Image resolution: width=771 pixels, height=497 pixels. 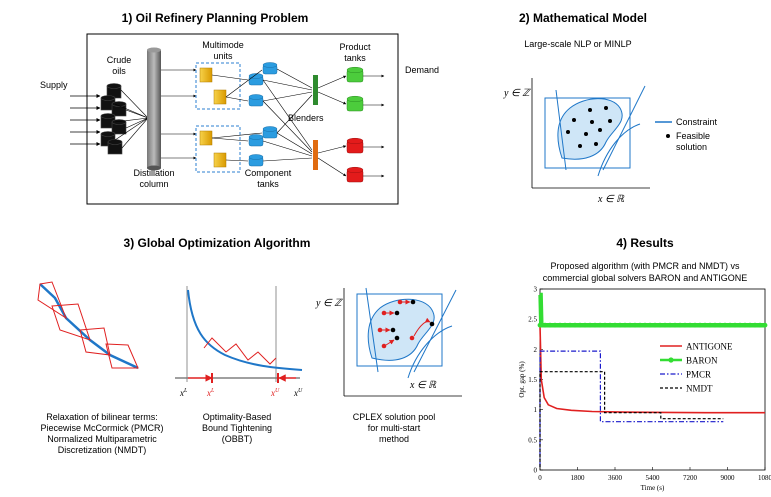 I want to click on caption-mid-3: (OBBT), so click(x=237, y=439).